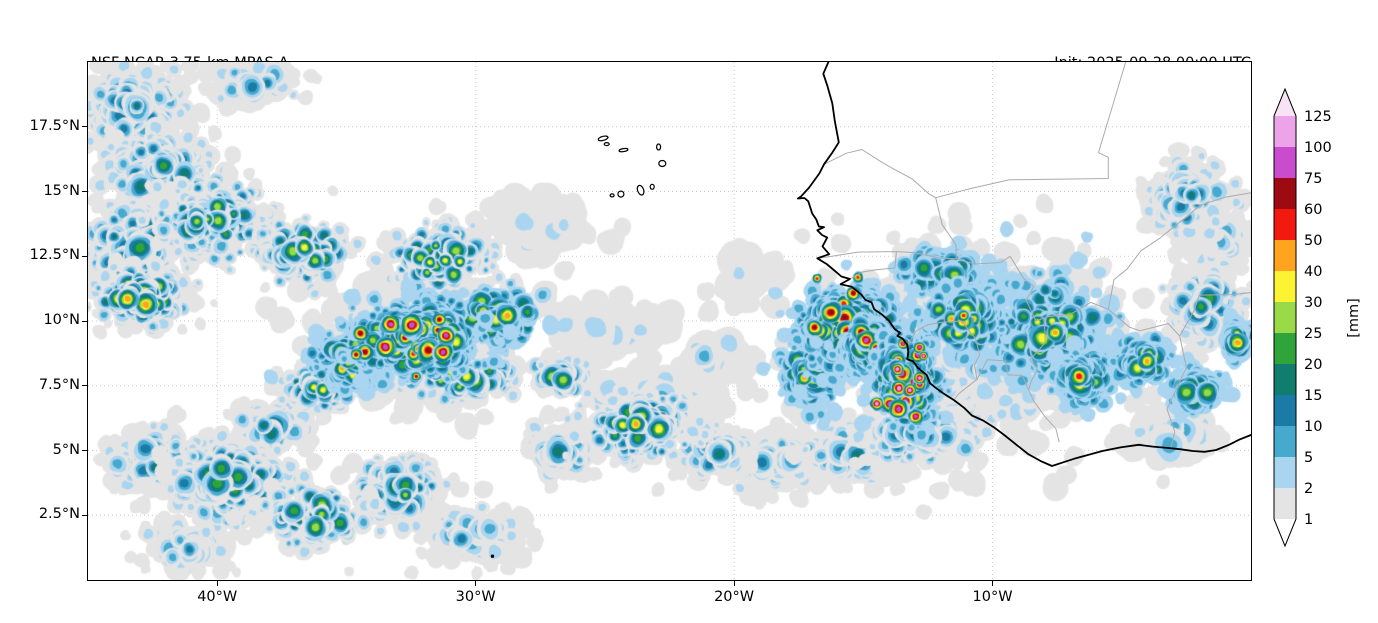 The image size is (1378, 623). I want to click on colorbar-tick-label: 15, so click(1313, 396).